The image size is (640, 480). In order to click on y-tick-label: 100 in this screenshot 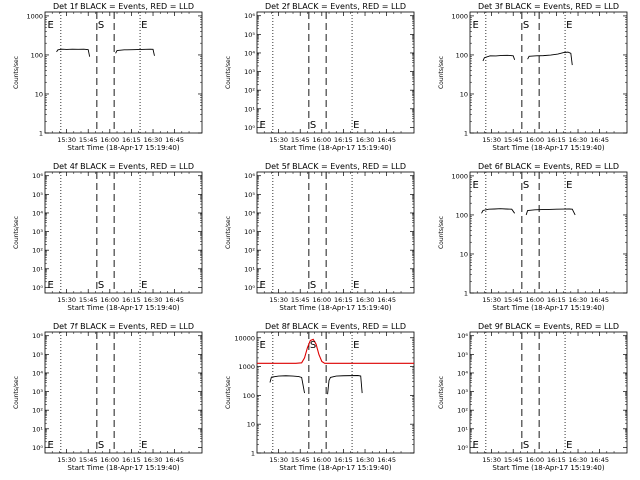, I will do `click(462, 215)`.